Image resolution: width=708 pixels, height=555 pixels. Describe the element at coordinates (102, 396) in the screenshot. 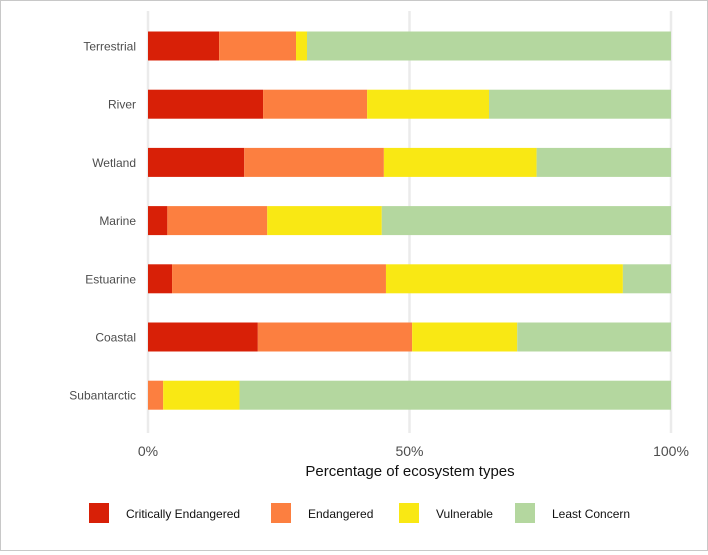

I see `y-tick-label: Subantarctic` at that location.